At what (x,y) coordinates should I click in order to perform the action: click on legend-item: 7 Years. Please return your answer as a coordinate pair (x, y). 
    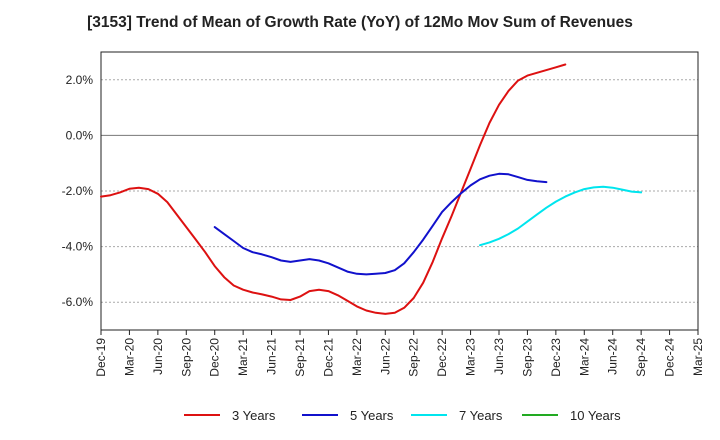
    Looking at the image, I should click on (456, 415).